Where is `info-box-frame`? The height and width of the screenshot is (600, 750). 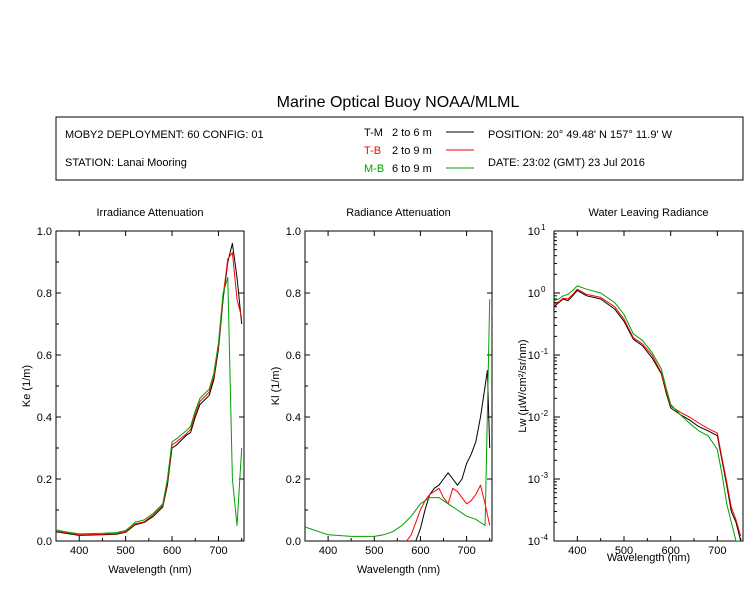 info-box-frame is located at coordinates (399, 148).